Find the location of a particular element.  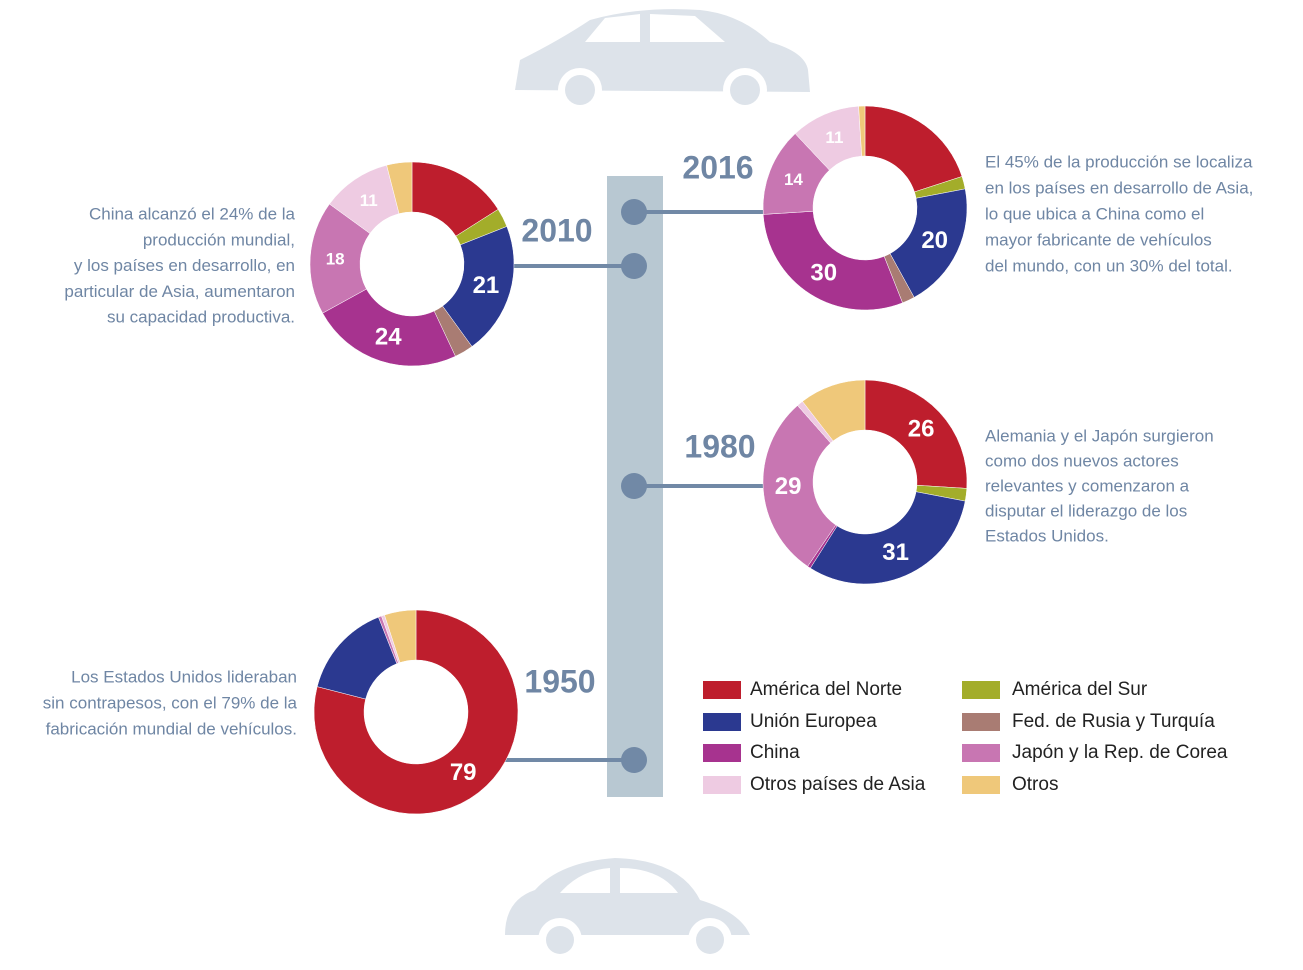

data-label: 29 is located at coordinates (788, 486).